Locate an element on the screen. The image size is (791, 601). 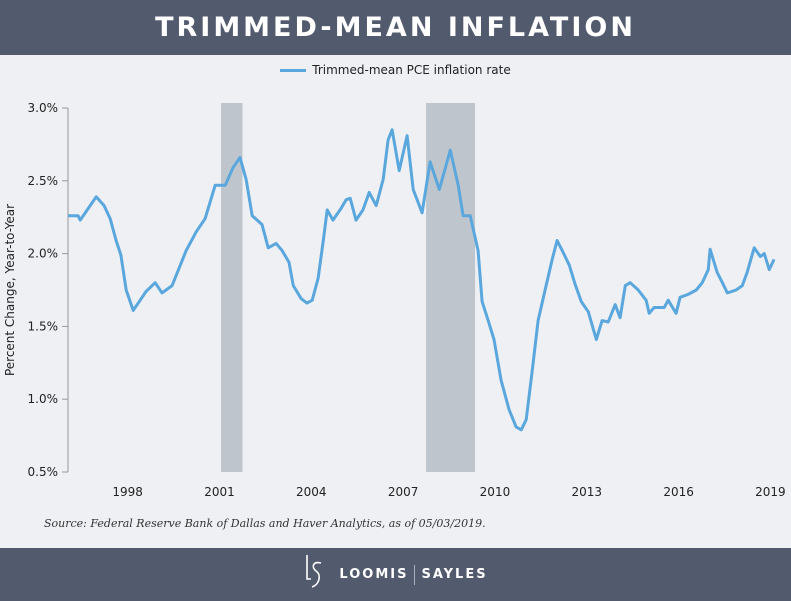
brand-name: LOOMIS SAYLES is located at coordinates (413, 574).